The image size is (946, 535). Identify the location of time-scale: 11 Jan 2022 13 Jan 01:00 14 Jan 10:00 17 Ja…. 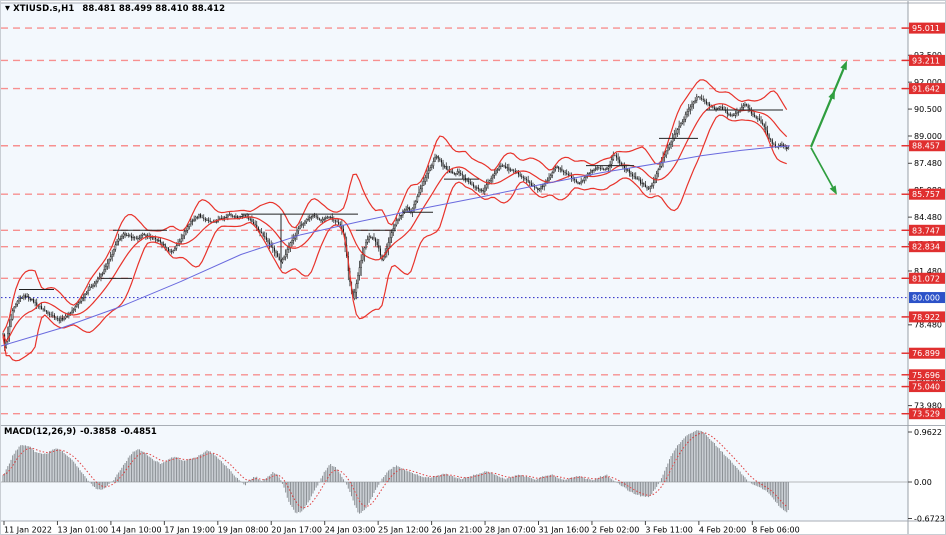
(401, 528).